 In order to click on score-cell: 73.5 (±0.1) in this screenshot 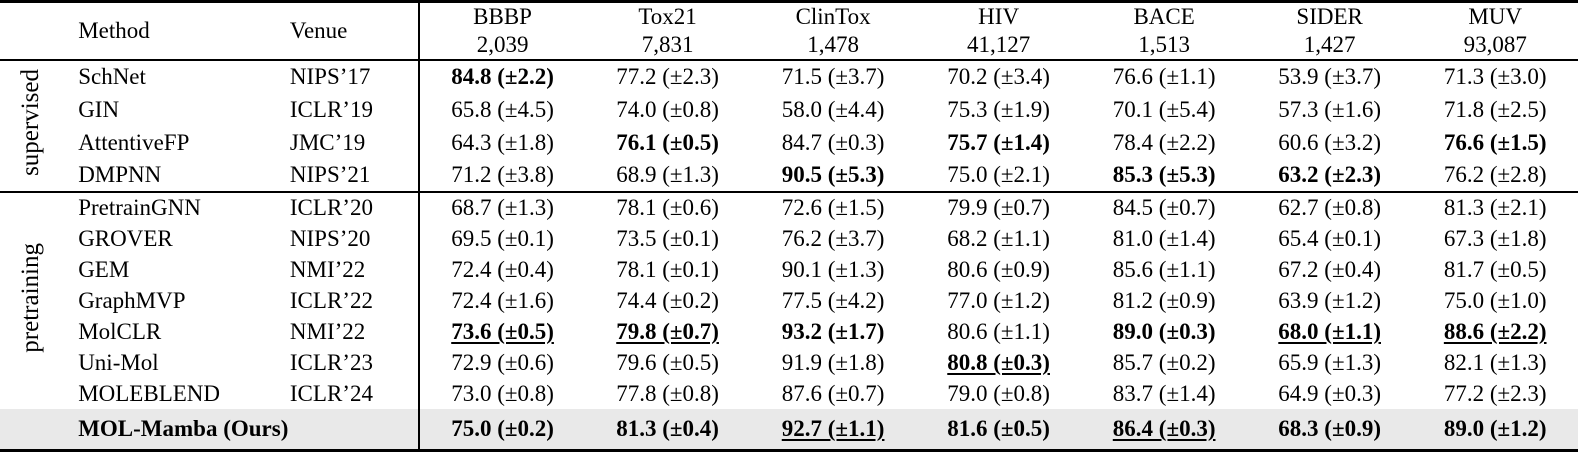, I will do `click(668, 238)`.